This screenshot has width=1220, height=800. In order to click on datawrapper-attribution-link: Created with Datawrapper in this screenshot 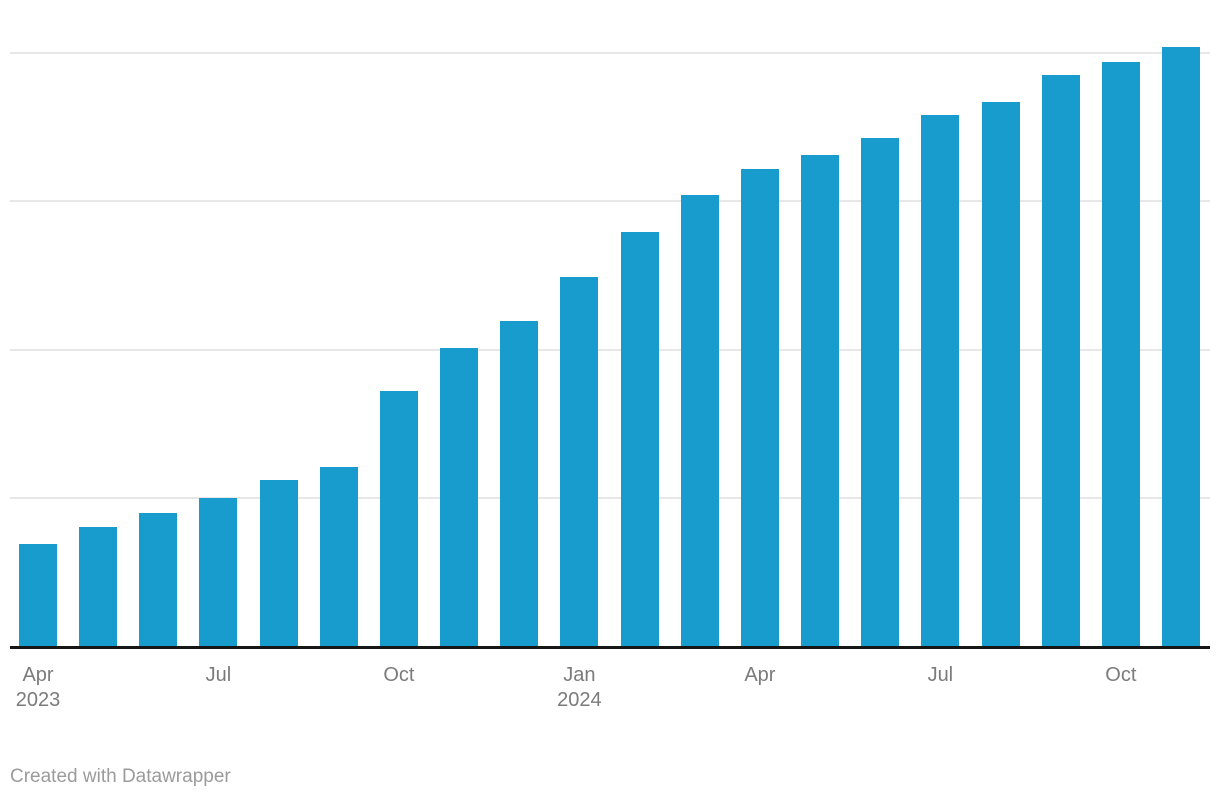, I will do `click(120, 776)`.